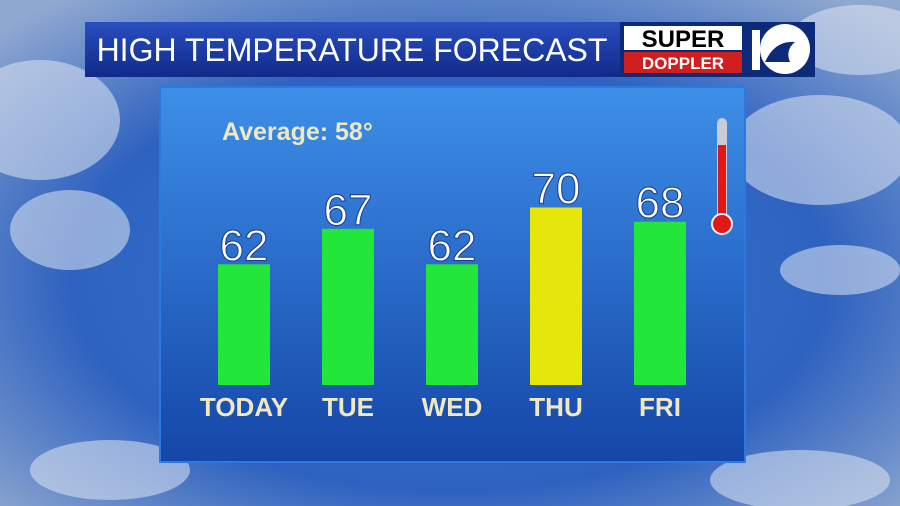 This screenshot has height=506, width=900. What do you see at coordinates (297, 132) in the screenshot?
I see `average-annotation: Average: 58°` at bounding box center [297, 132].